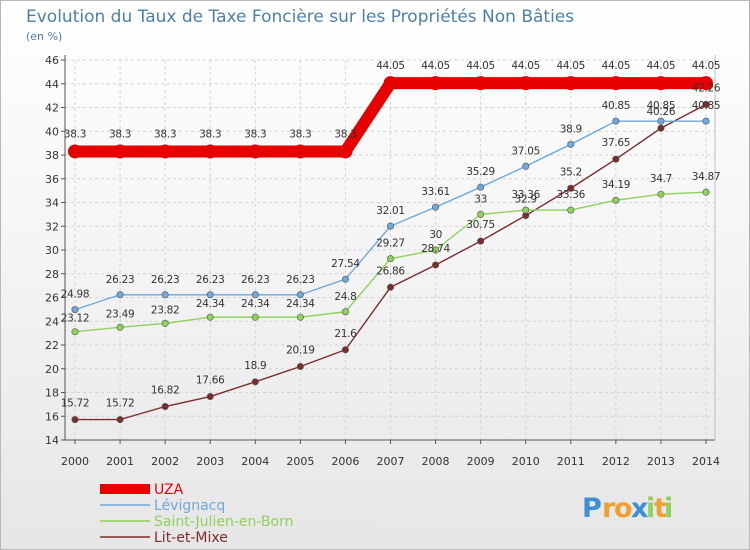 The height and width of the screenshot is (550, 750). What do you see at coordinates (52, 108) in the screenshot?
I see `y-tick-label: 42` at bounding box center [52, 108].